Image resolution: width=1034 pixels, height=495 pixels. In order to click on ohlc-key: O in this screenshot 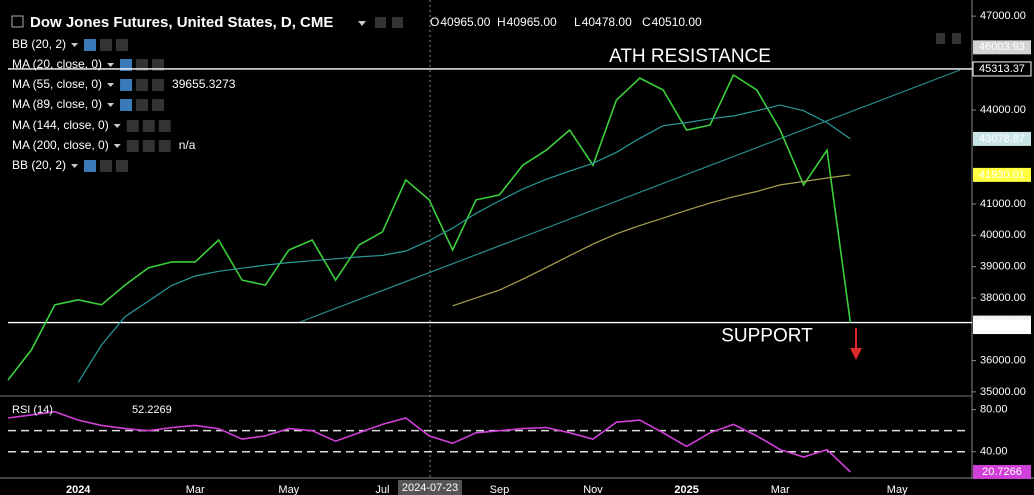, I will do `click(434, 22)`.